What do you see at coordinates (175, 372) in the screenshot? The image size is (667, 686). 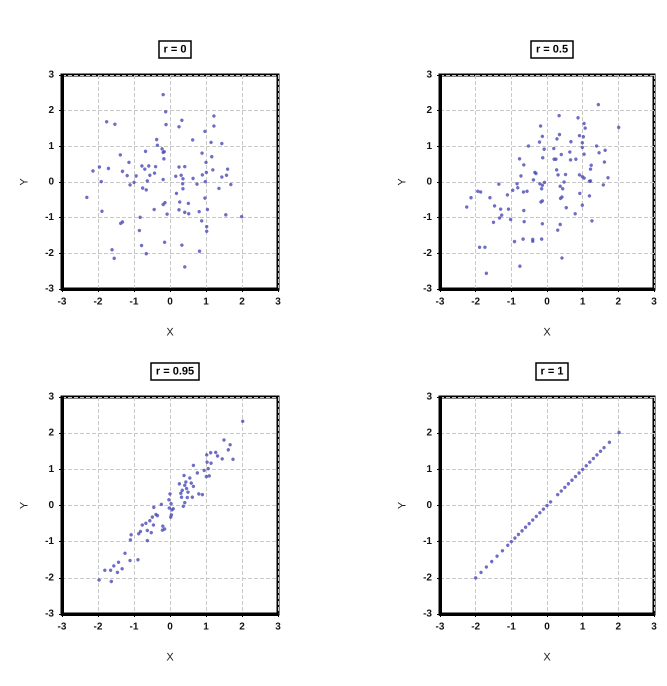 I see `chart-title: r = 0.95` at bounding box center [175, 372].